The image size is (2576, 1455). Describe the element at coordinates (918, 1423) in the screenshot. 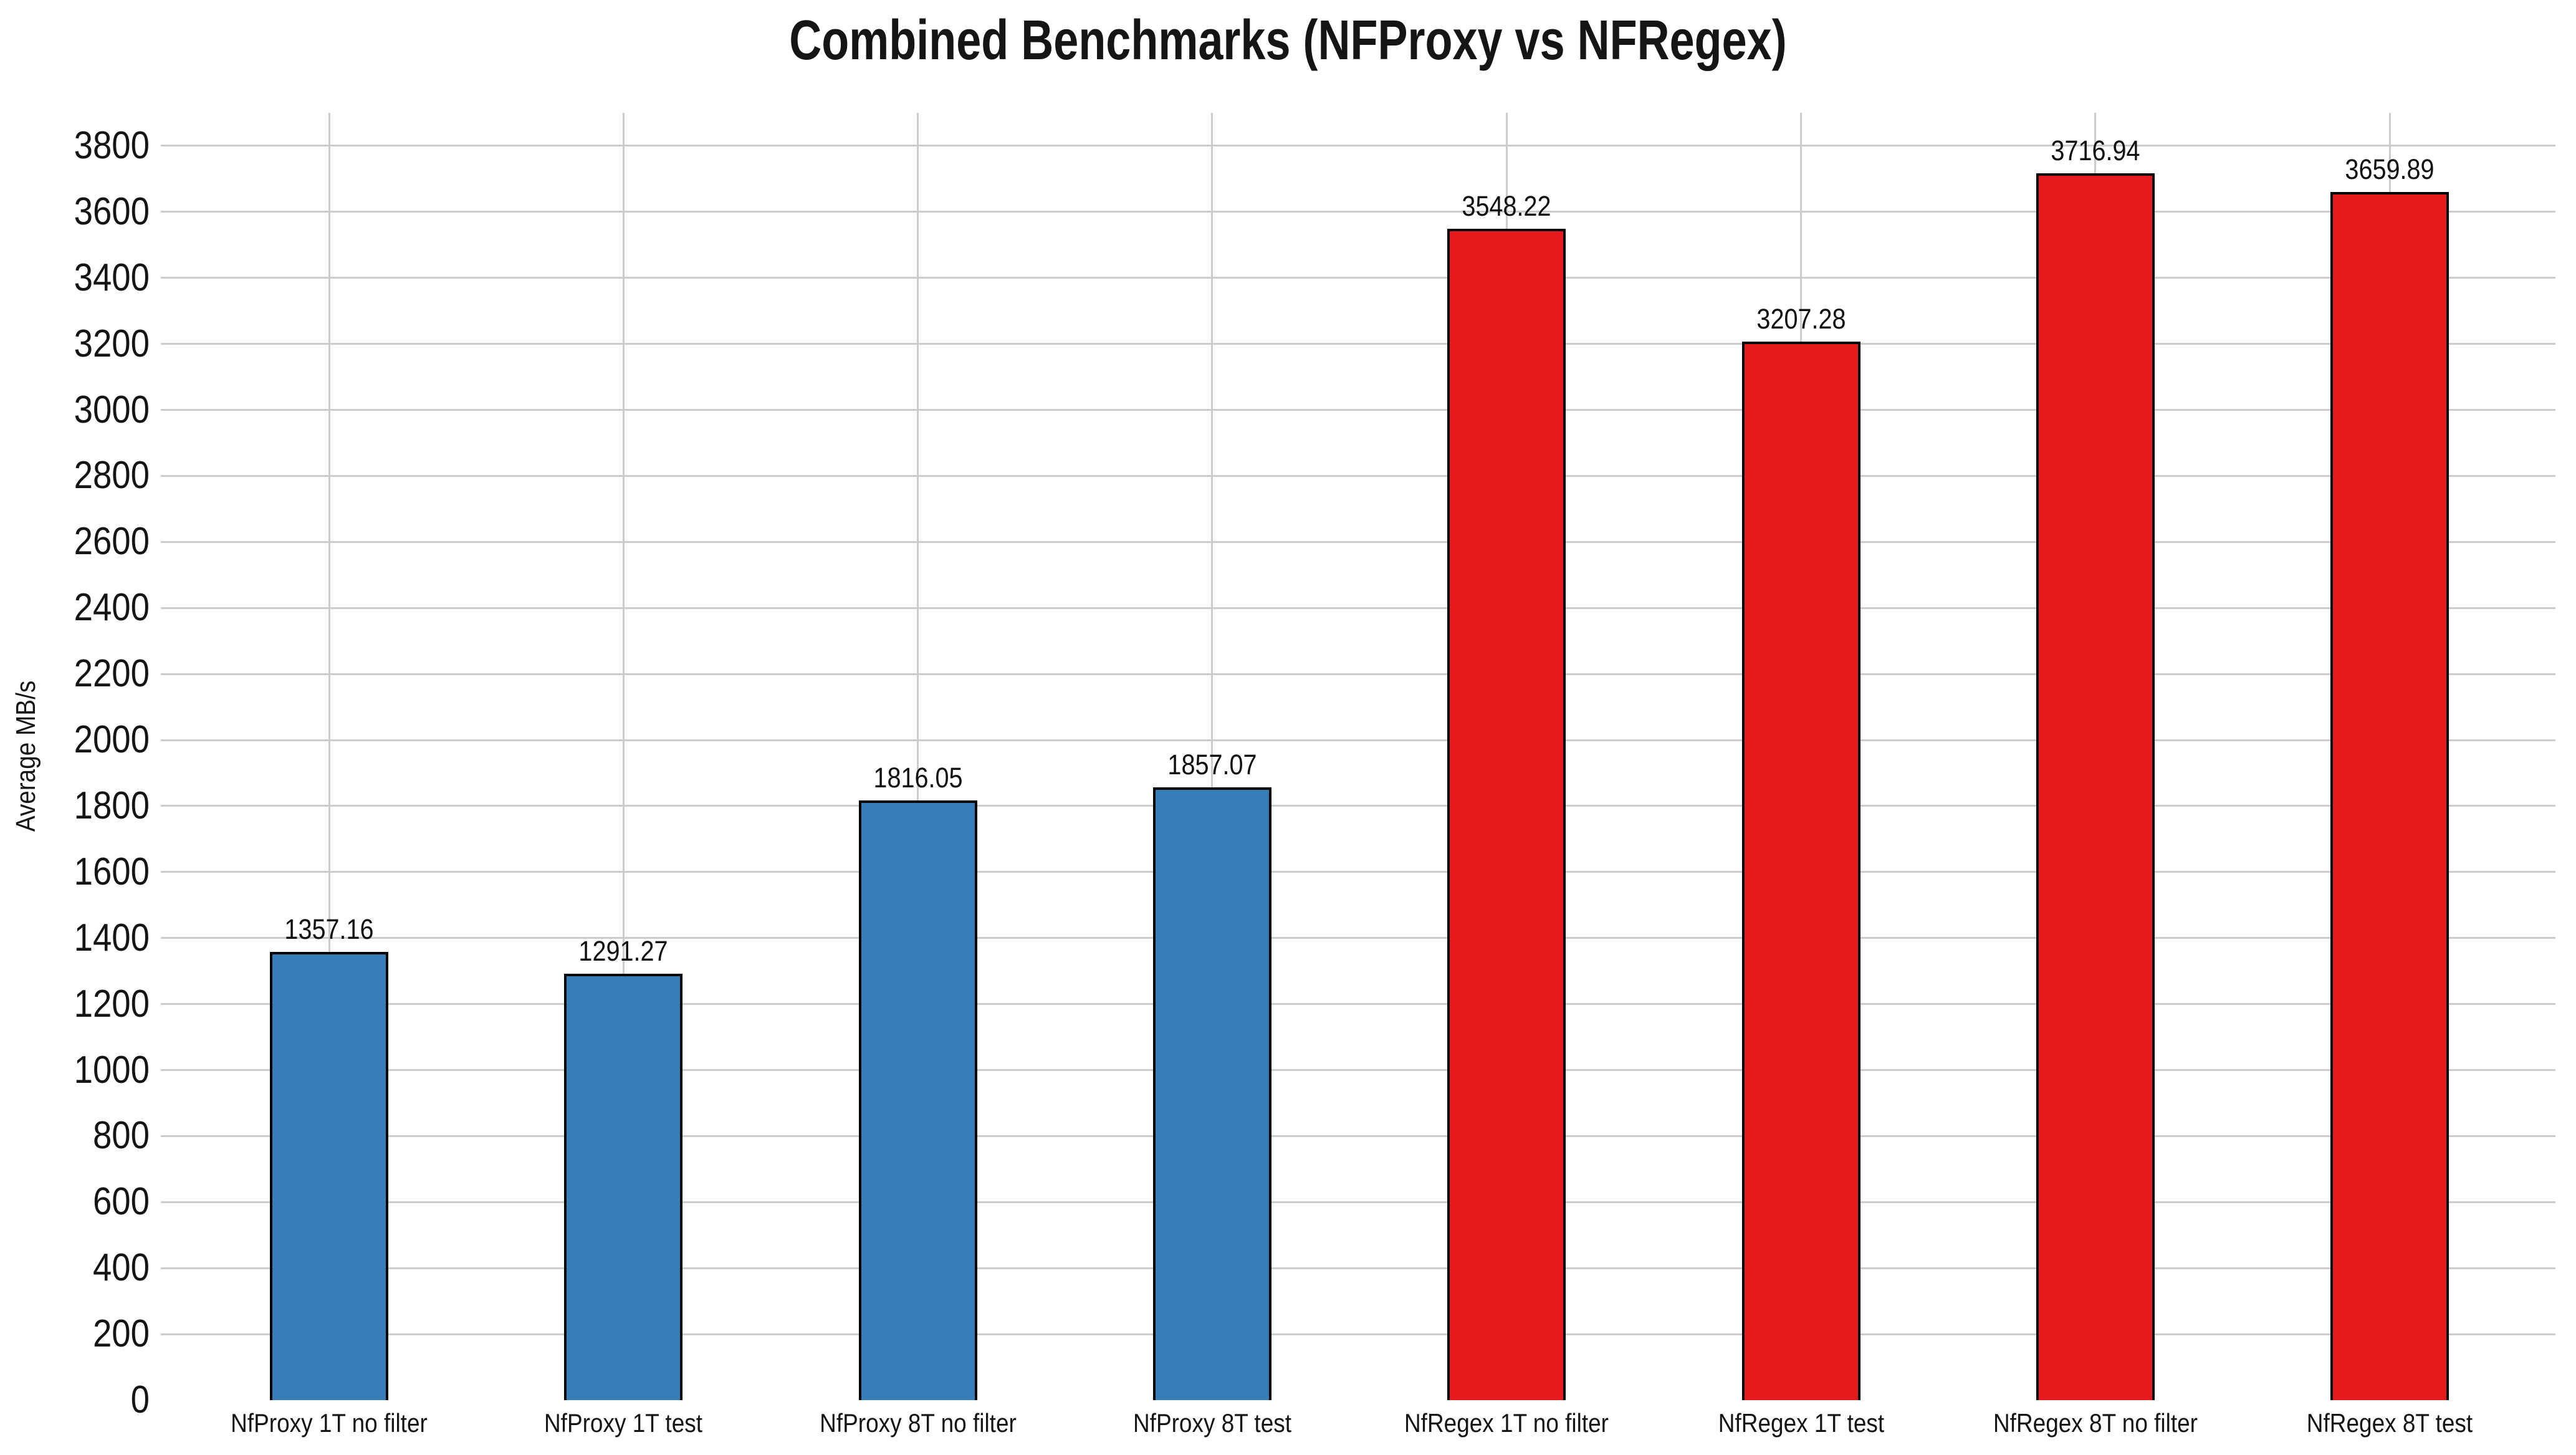

I see `x-tick-label: NfProxy 8T no filter` at that location.